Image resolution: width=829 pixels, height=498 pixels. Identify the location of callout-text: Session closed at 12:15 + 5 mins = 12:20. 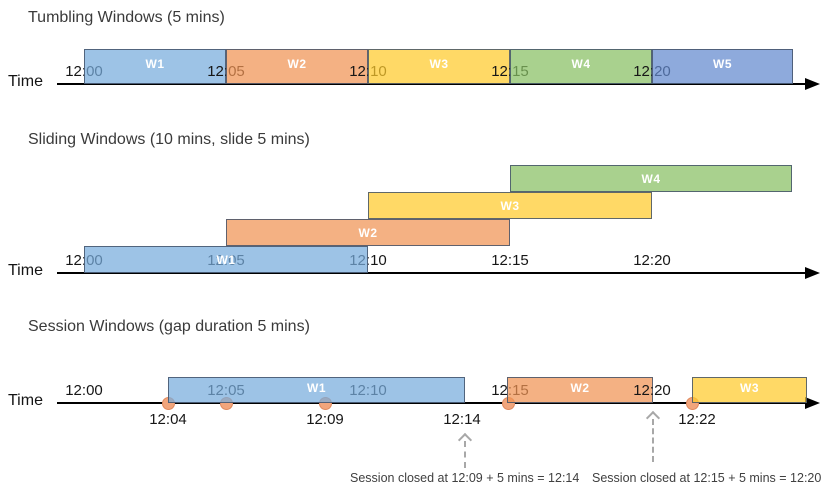
(707, 478).